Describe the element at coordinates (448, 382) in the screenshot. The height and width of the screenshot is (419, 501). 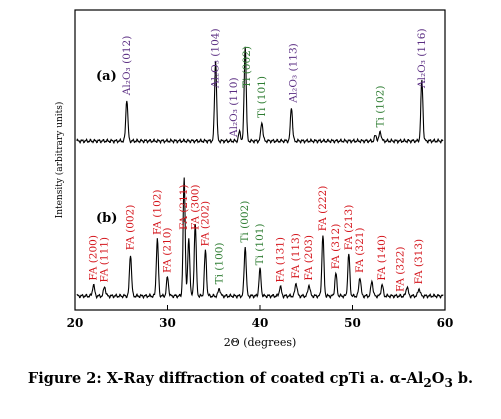
I see `caption-sub-3: 3` at that location.